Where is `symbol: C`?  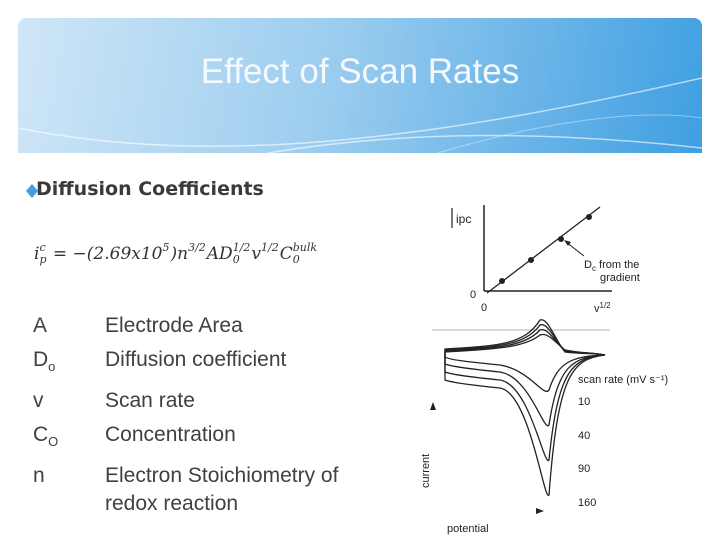
symbol: C is located at coordinates (41, 435).